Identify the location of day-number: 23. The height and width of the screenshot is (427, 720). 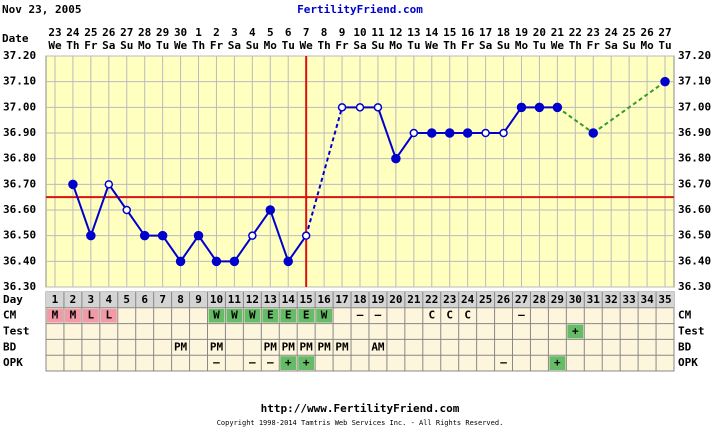
(449, 299).